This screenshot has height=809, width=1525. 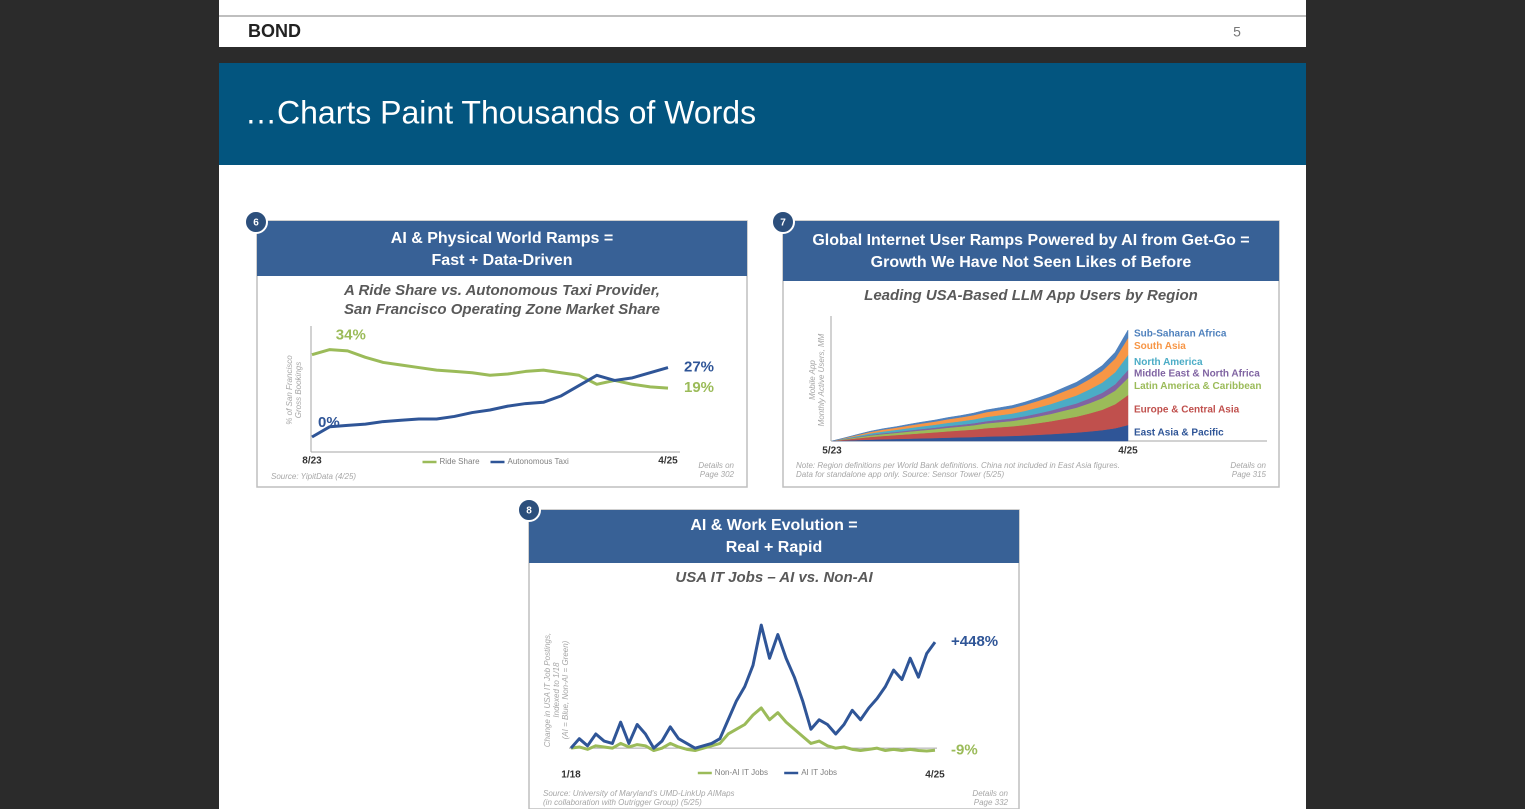 What do you see at coordinates (312, 461) in the screenshot?
I see `x-tick-label: 8/23` at bounding box center [312, 461].